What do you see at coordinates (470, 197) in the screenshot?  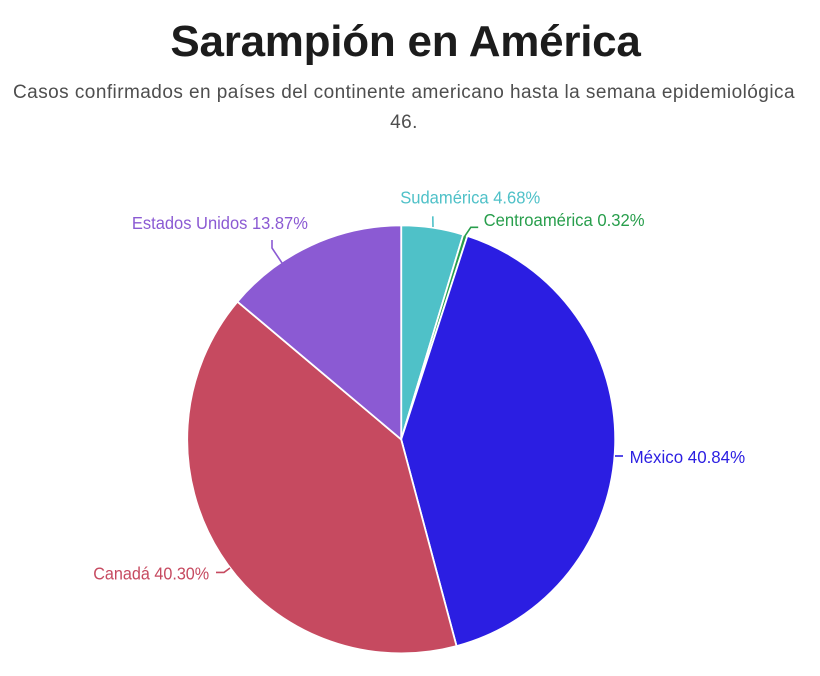 I see `svg-text: Sudamérica 4.68%` at bounding box center [470, 197].